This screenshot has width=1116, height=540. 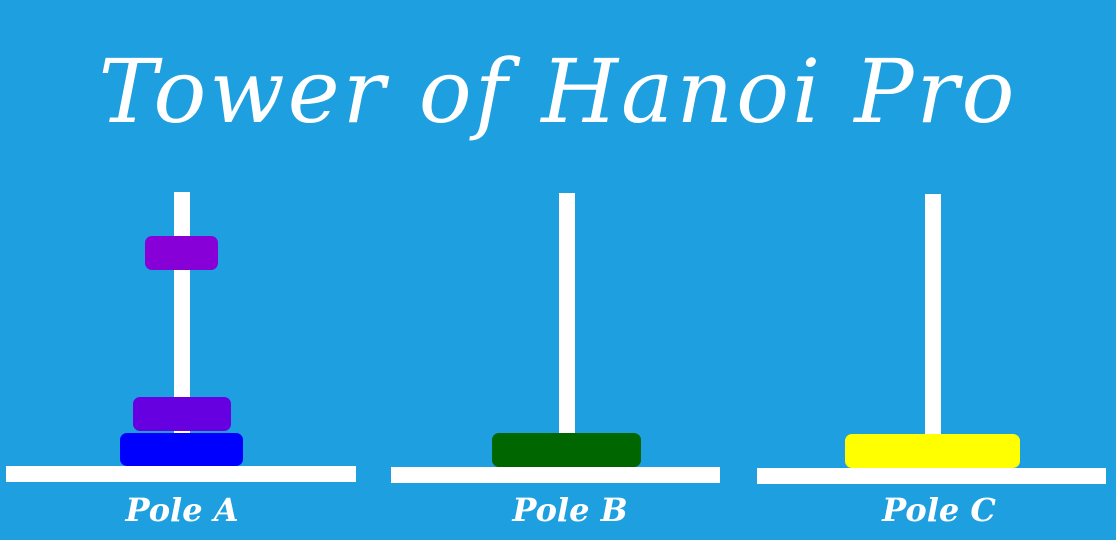 I want to click on pole-b-label: Pole B, so click(x=570, y=510).